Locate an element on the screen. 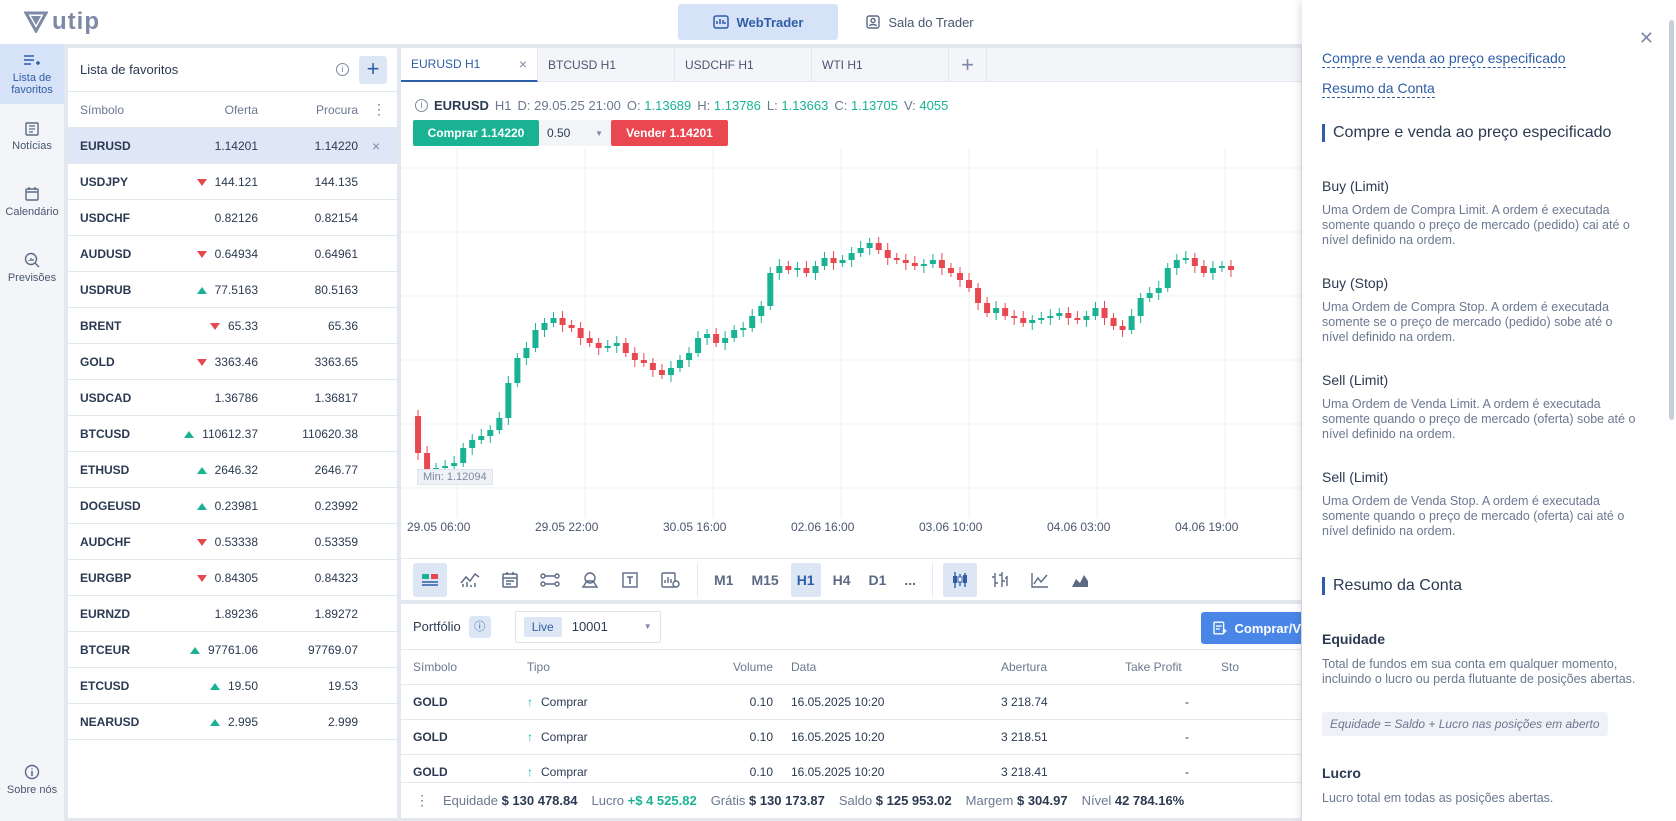  row-bid: 65.33 is located at coordinates (213, 326).